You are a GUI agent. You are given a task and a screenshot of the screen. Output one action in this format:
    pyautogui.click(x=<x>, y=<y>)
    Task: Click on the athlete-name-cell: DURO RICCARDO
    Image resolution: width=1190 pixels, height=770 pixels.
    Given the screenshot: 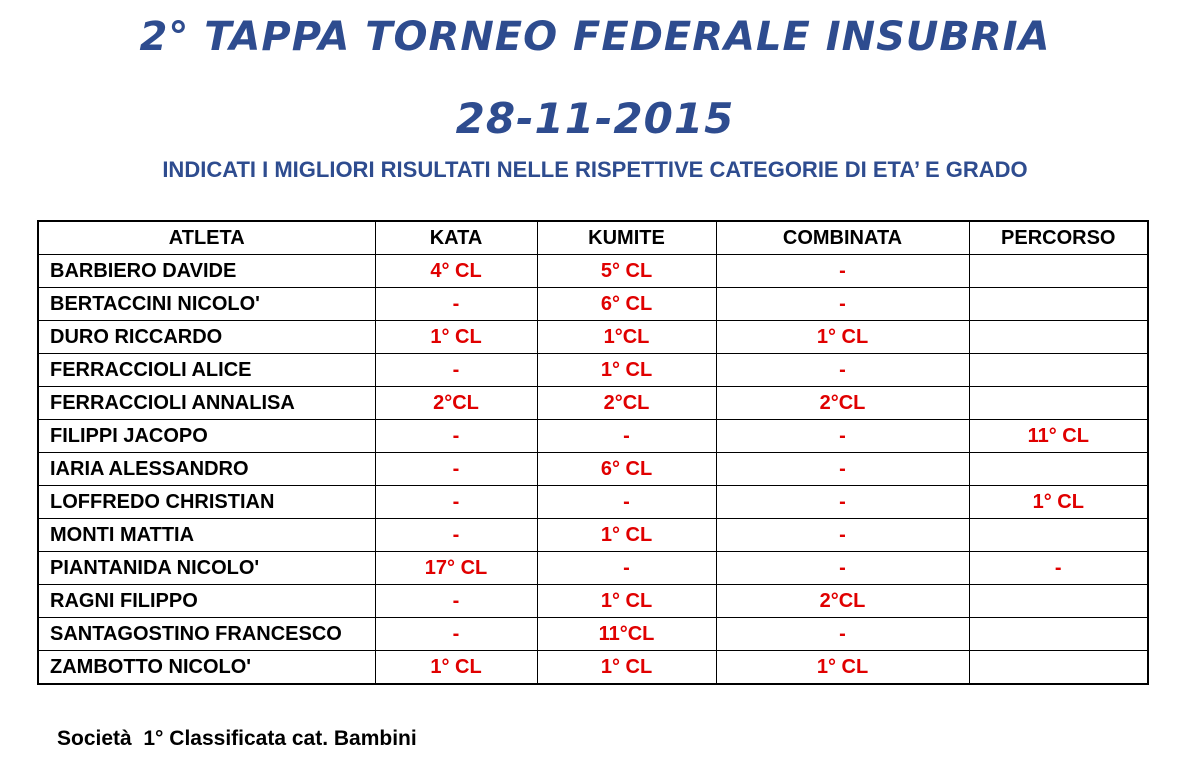 What is the action you would take?
    pyautogui.click(x=206, y=337)
    